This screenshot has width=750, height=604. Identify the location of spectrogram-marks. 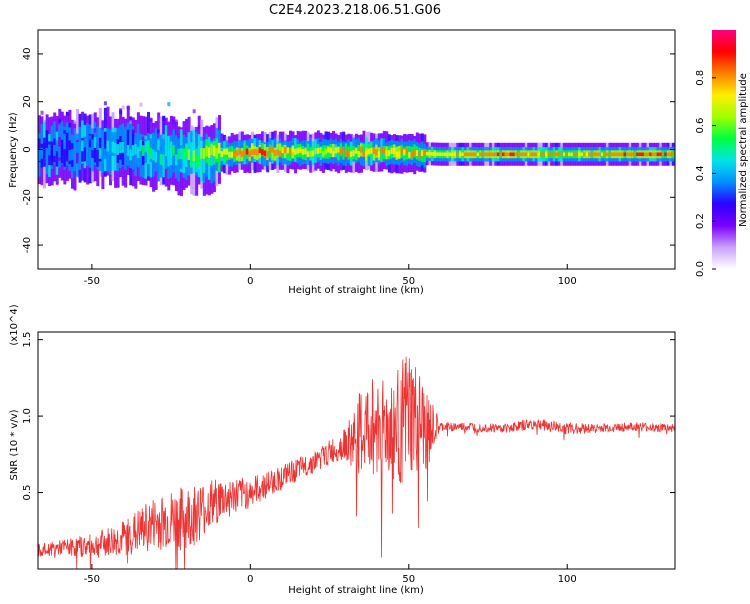
(356, 149).